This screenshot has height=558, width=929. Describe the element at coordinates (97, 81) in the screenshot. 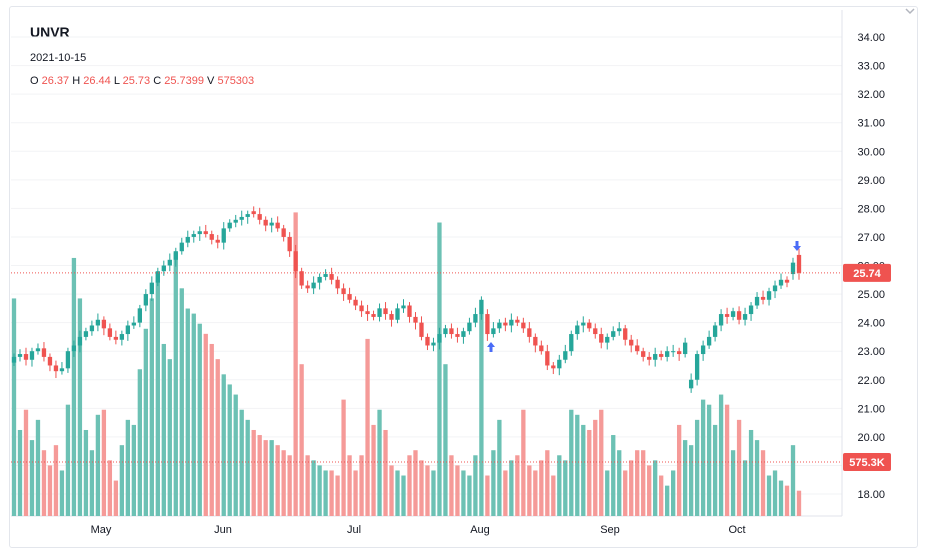

I see `high-value: 26.44` at that location.